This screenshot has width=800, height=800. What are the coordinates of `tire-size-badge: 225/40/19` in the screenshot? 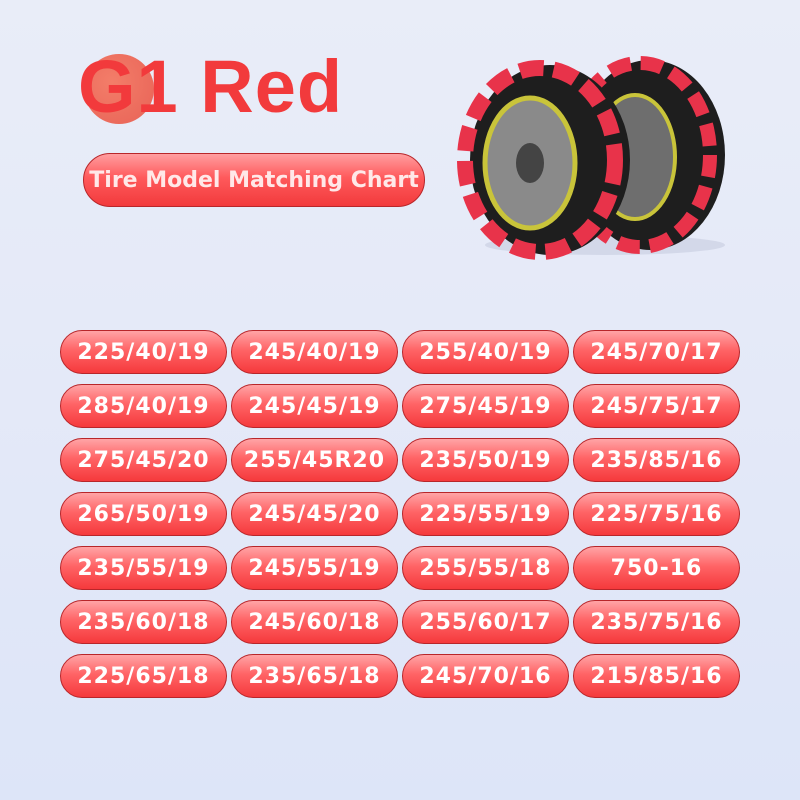 It's located at (143, 352).